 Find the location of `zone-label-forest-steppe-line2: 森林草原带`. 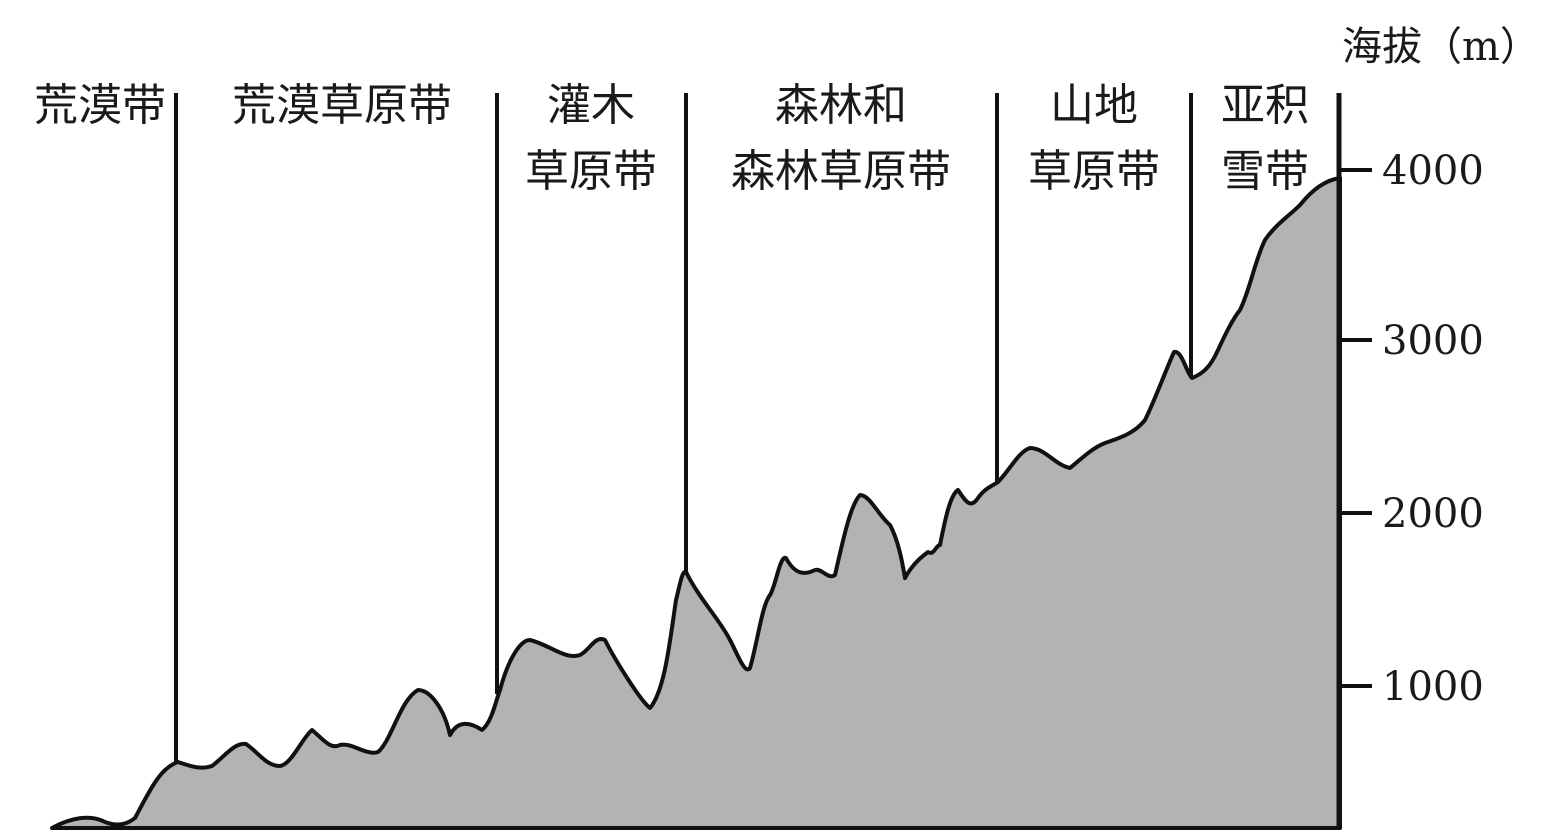

zone-label-forest-steppe-line2: 森林草原带 is located at coordinates (841, 171).